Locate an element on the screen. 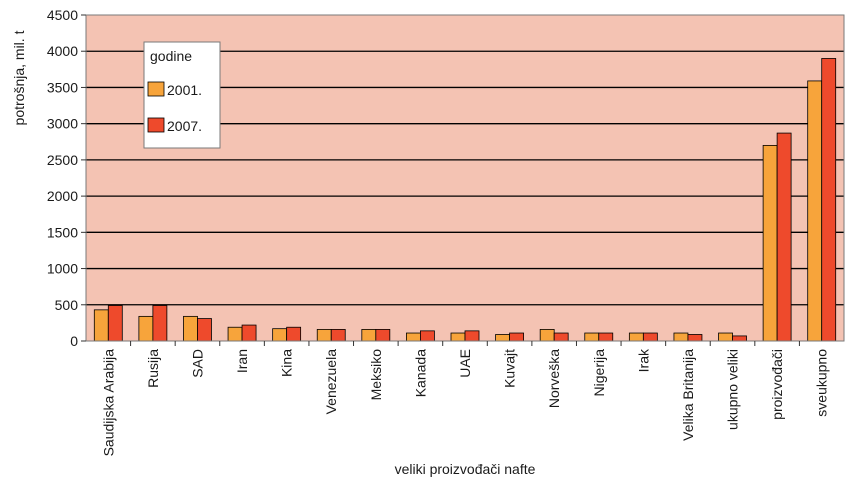 The image size is (847, 480). x-tick-label: SAD is located at coordinates (197, 363).